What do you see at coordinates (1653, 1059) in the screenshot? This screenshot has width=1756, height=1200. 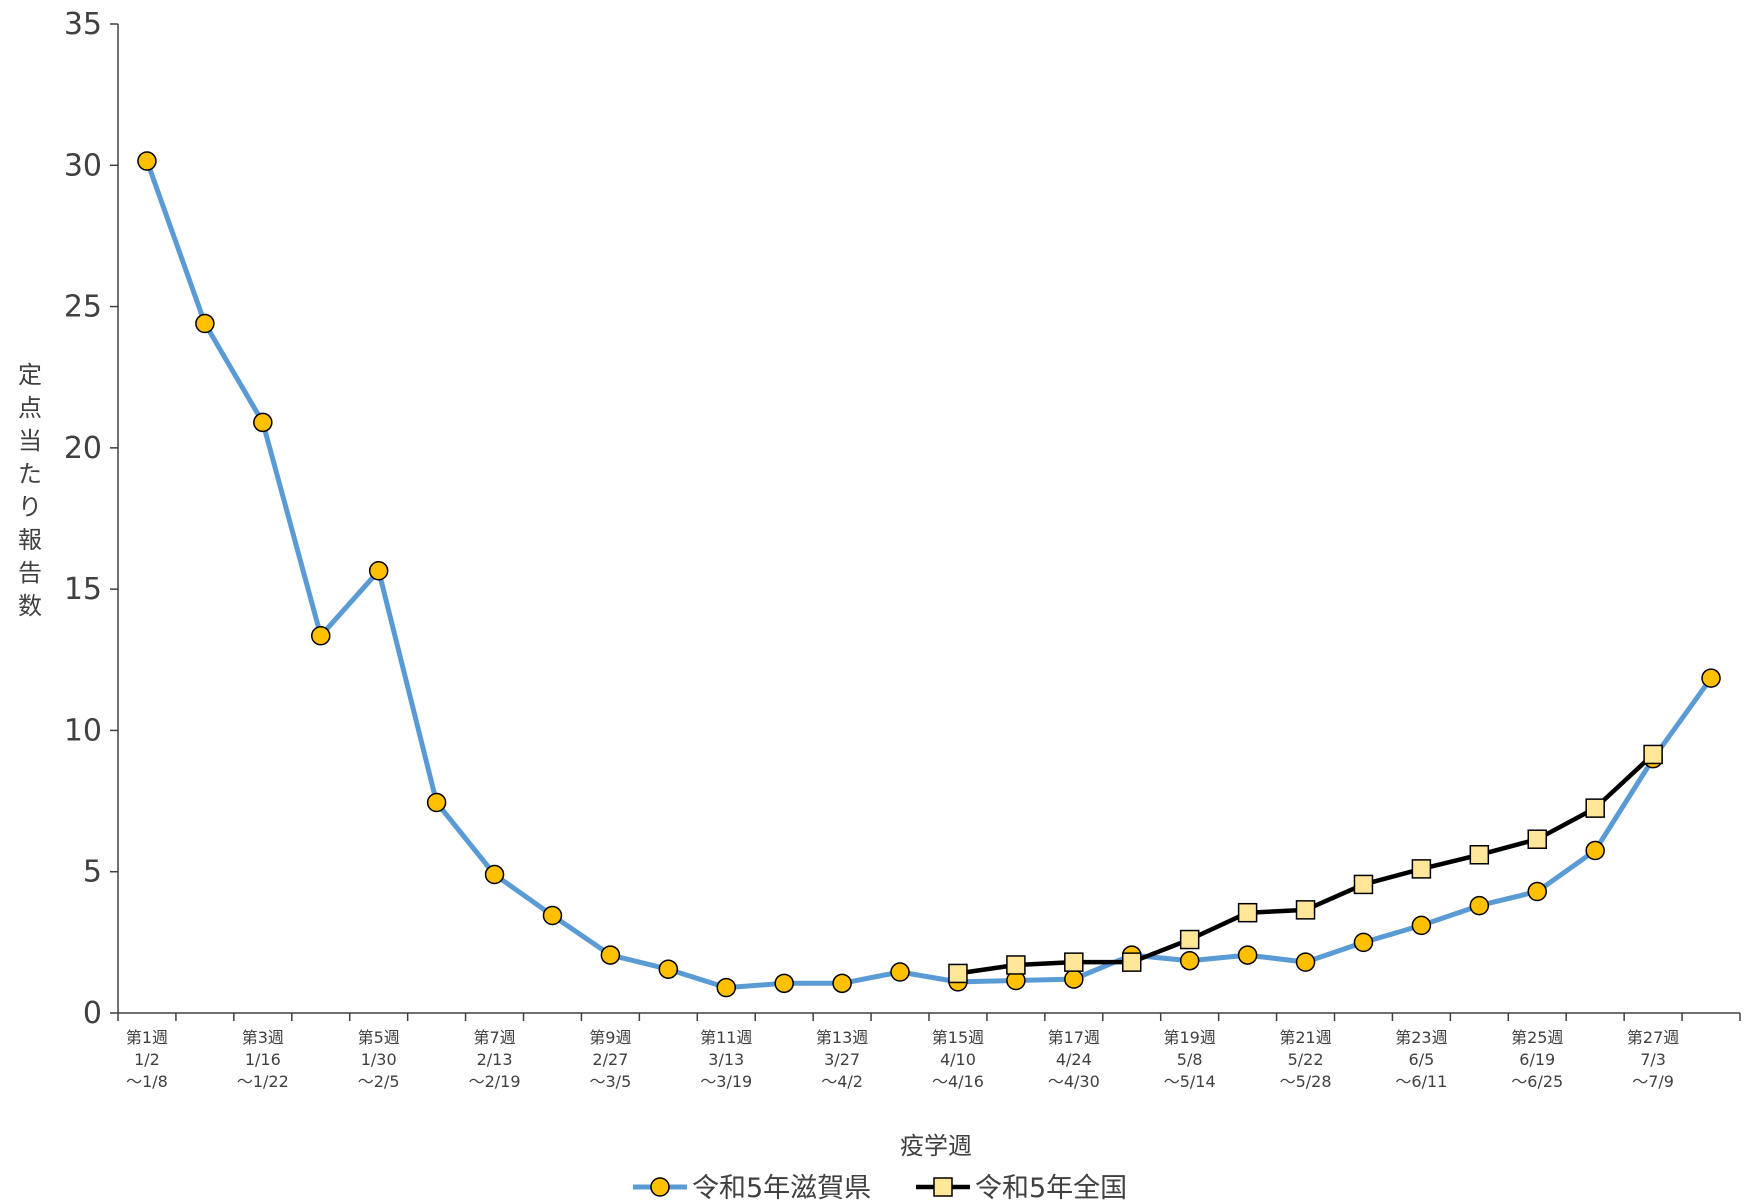 I see `x-tick-label: 第27週 7/3 ～7/9` at bounding box center [1653, 1059].